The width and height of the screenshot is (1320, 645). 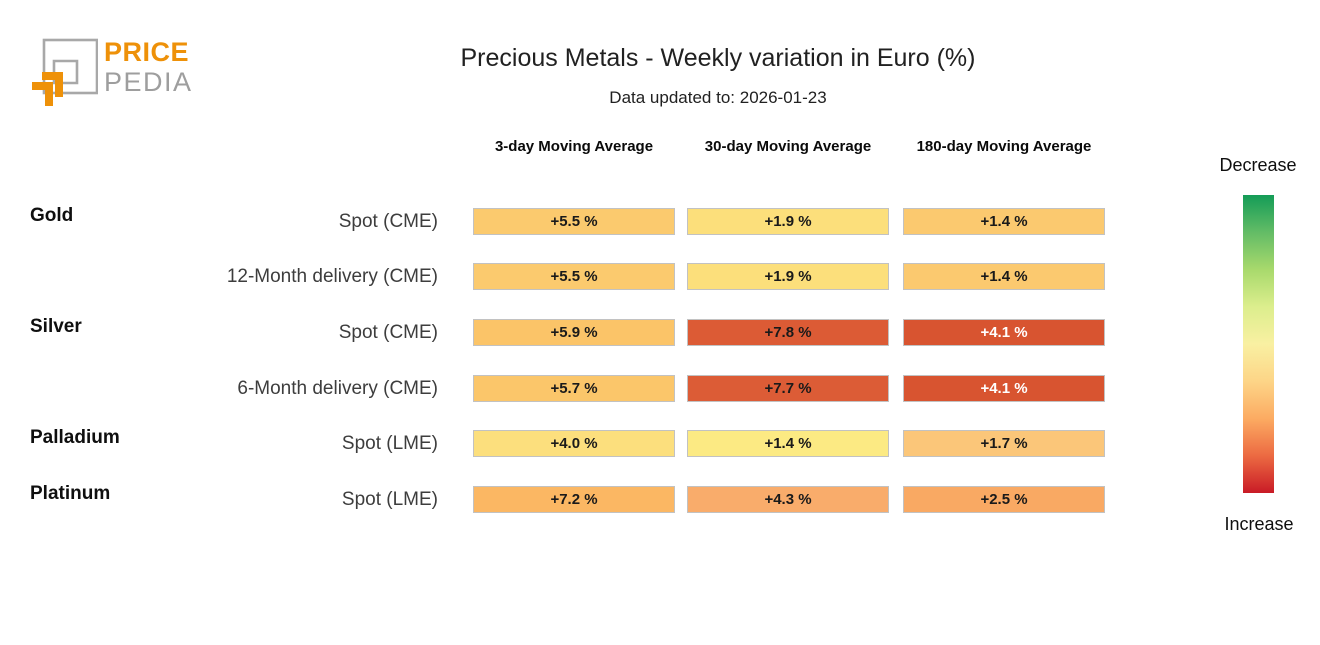 What do you see at coordinates (1258, 165) in the screenshot?
I see `legend-decrease-label: Decrease` at bounding box center [1258, 165].